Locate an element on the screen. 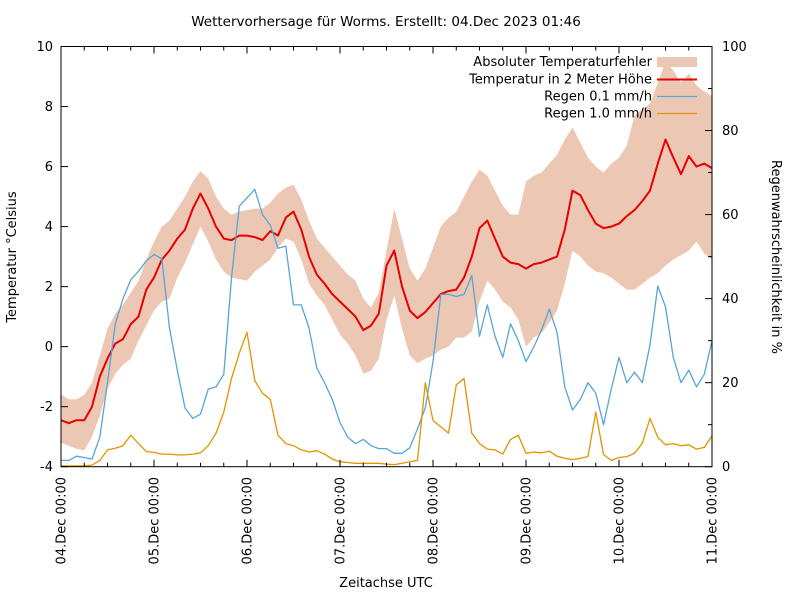  legend-label-error-band: Absoluter Temperaturfehler is located at coordinates (562, 62).